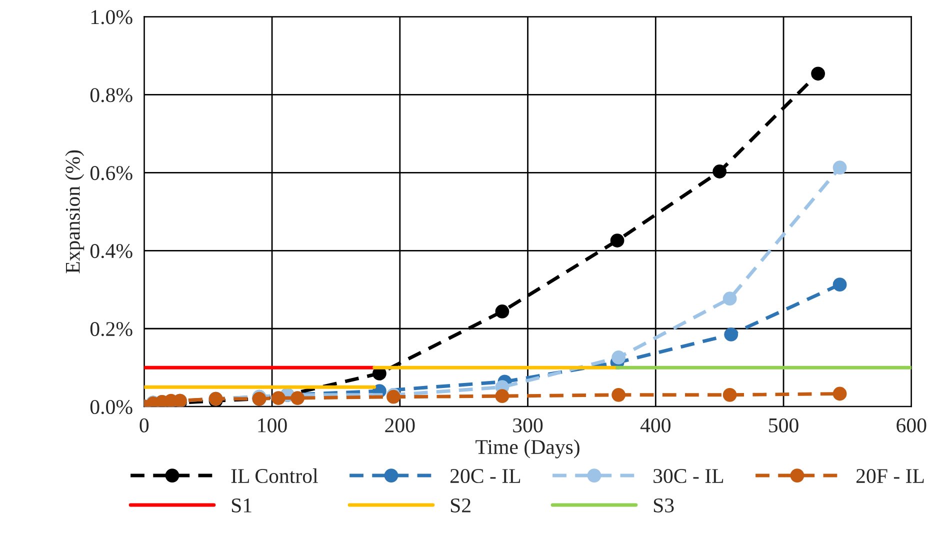 This screenshot has height=557, width=930. What do you see at coordinates (911, 425) in the screenshot?
I see `x-tick-label: 600` at bounding box center [911, 425].